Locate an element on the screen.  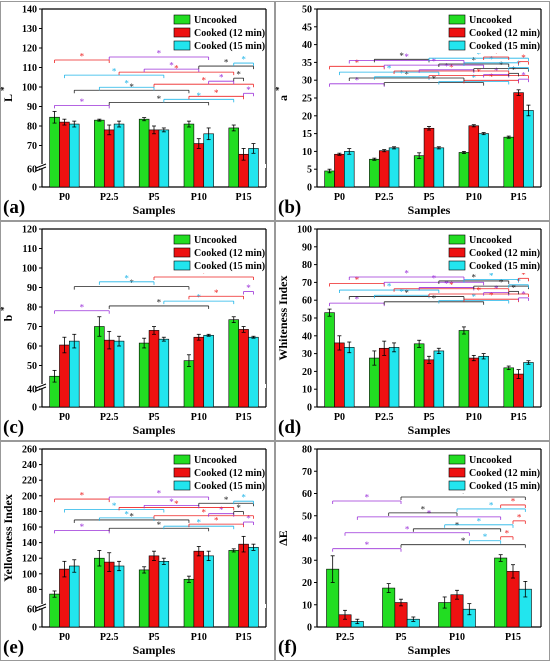
y-tick-label: 120 is located at coordinates (29, 49).